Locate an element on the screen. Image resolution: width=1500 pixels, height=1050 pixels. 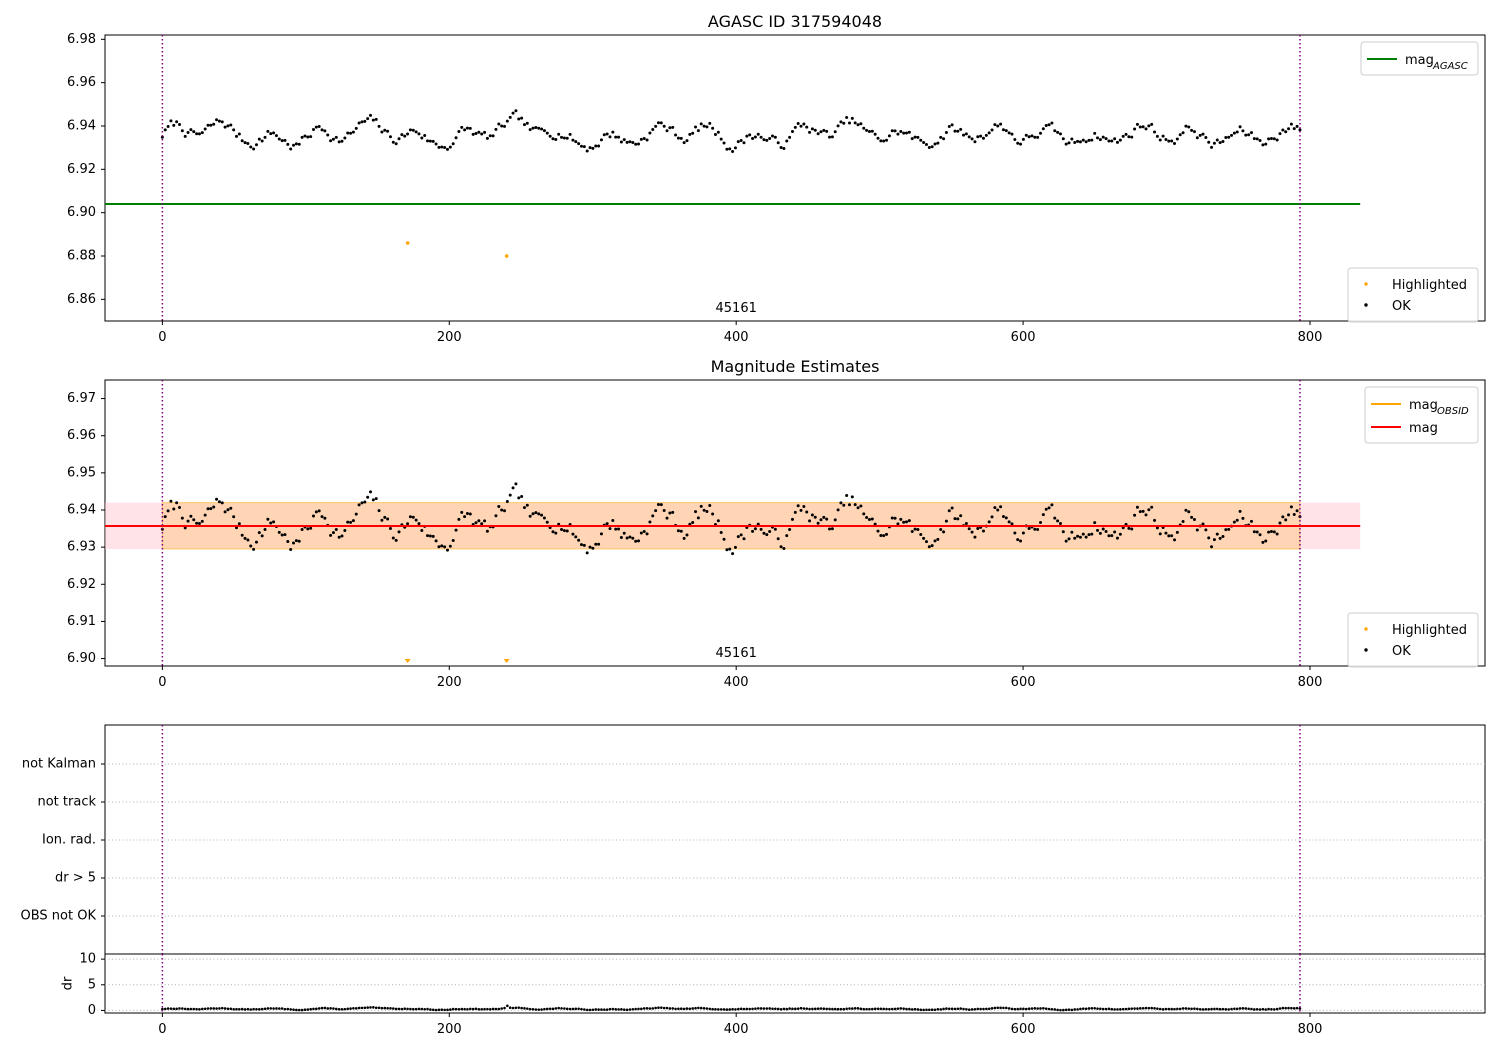
x-tick-label: 200 is located at coordinates (449, 682).